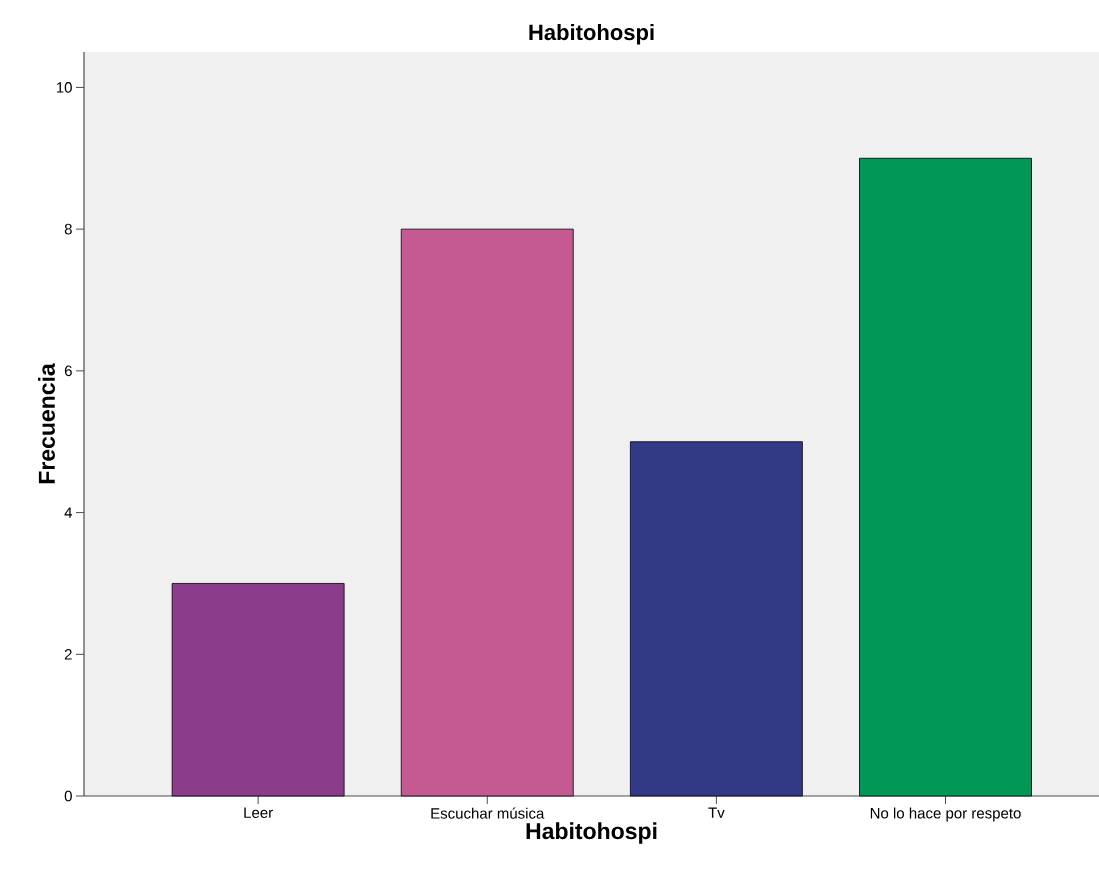 This screenshot has height=874, width=1099. Describe the element at coordinates (68, 796) in the screenshot. I see `y-tick-label: 0` at that location.